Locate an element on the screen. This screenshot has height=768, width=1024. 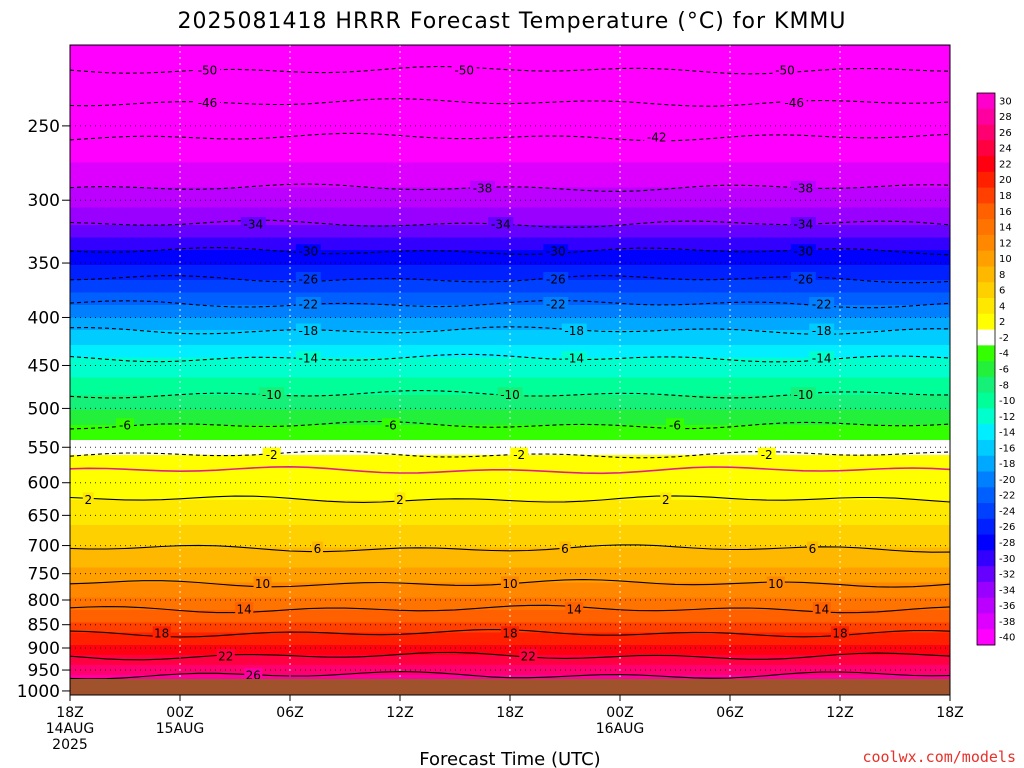
colorbar-label: -36 is located at coordinates (1007, 606).